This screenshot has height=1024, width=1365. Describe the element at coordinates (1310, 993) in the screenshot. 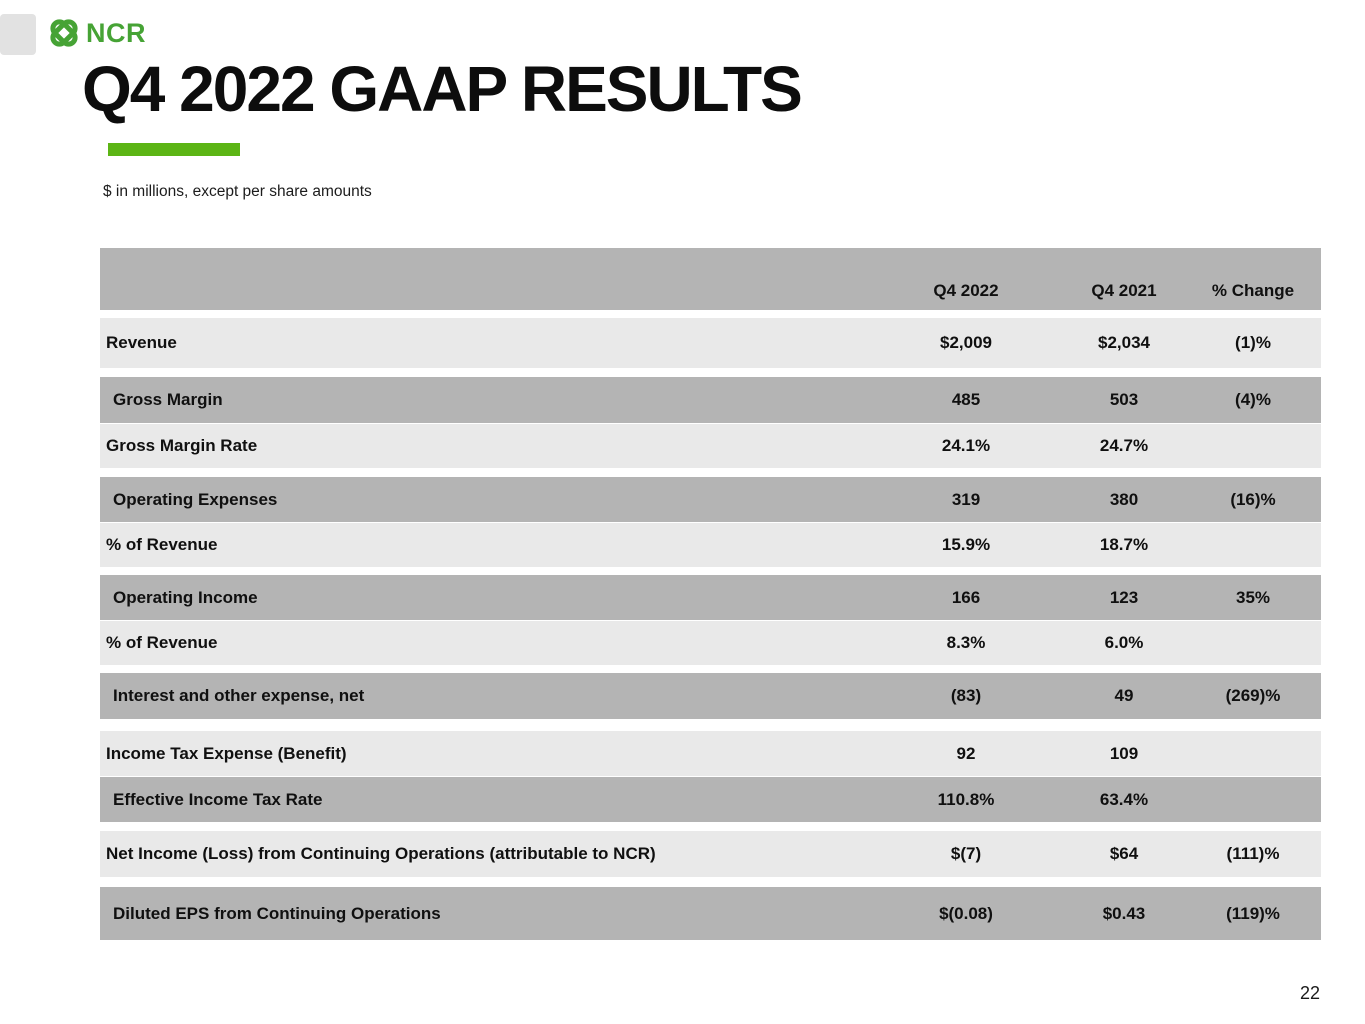

I see `page-number: 22` at that location.